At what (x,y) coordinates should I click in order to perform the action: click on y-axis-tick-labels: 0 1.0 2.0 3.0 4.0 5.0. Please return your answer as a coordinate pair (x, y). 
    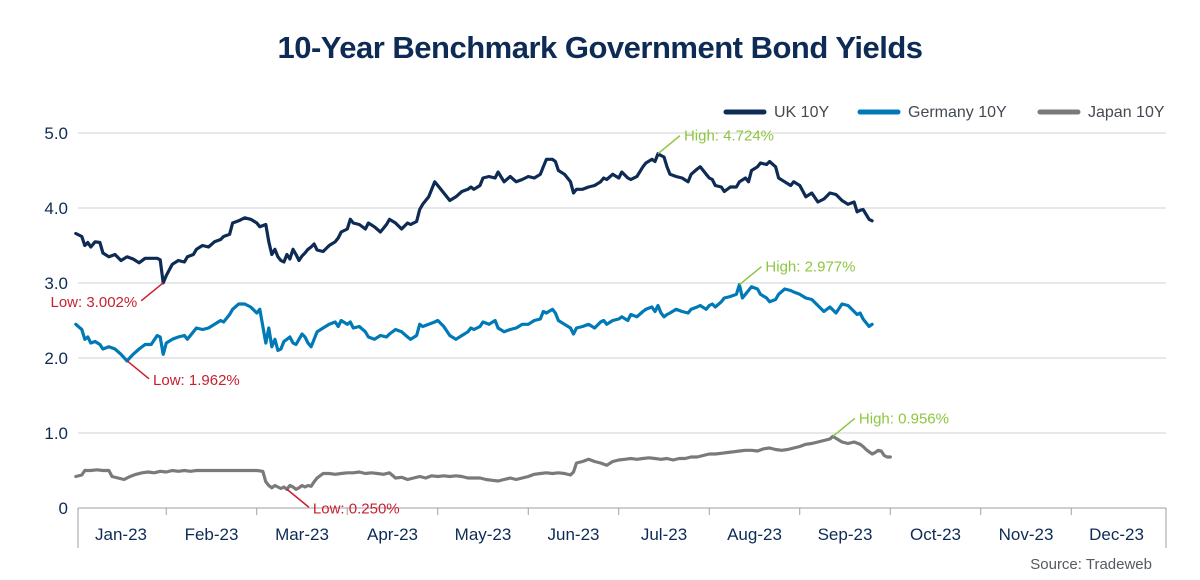
    Looking at the image, I should click on (56, 321).